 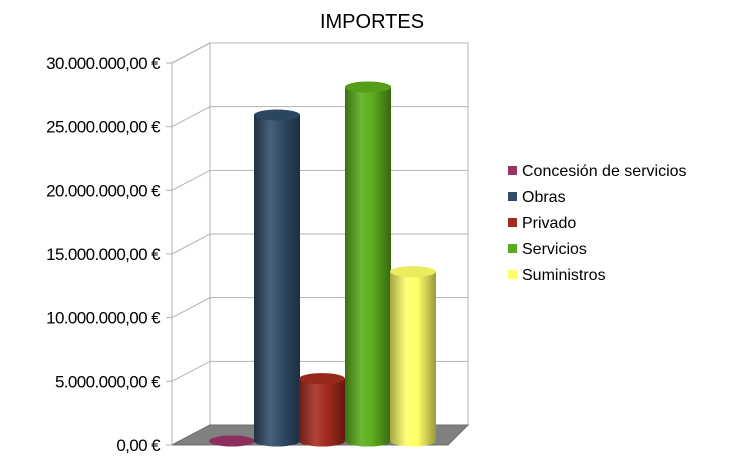 What do you see at coordinates (103, 63) in the screenshot?
I see `y-tick-label: 30.000.000,00 €` at bounding box center [103, 63].